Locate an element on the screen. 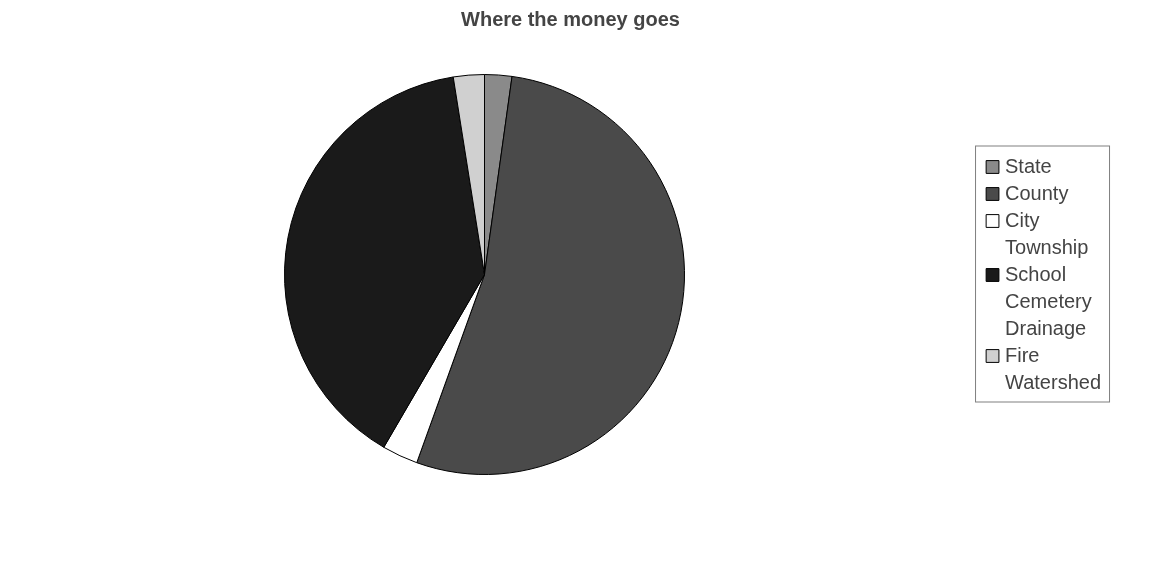  legend-label: Fire is located at coordinates (1022, 355).